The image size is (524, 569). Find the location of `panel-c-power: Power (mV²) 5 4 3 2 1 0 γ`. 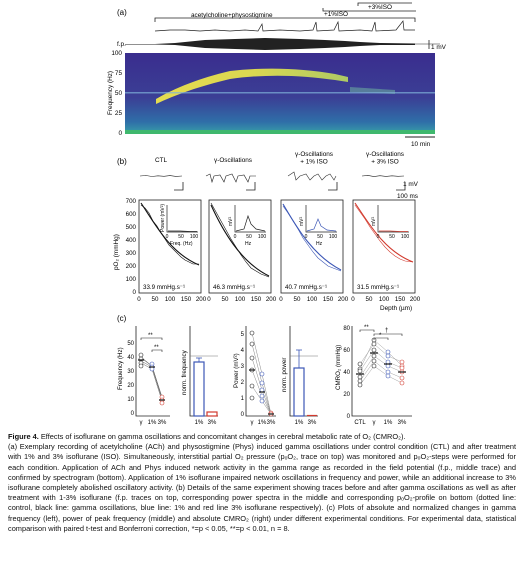

panel-c-power: Power (mV²) 5 4 3 2 1 0 γ is located at coordinates (254, 376).